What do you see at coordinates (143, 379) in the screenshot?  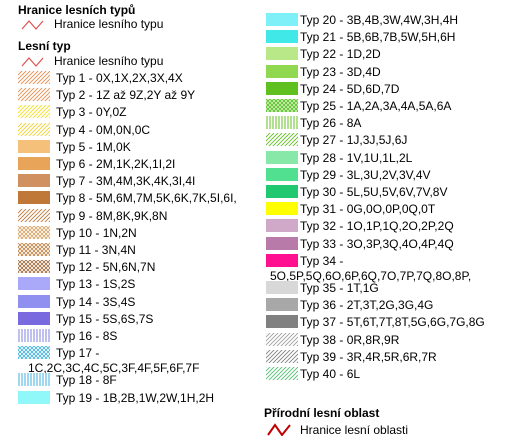 I see `legend-row: Typ 18 - 8F` at bounding box center [143, 379].